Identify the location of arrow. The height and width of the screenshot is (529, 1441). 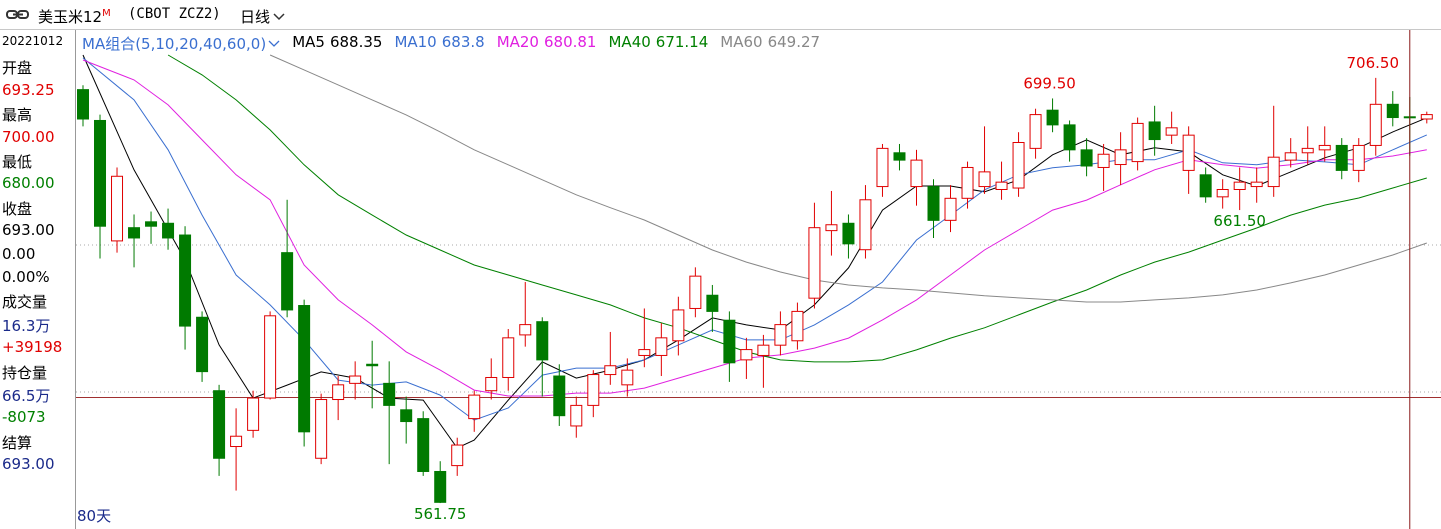
(274, 43).